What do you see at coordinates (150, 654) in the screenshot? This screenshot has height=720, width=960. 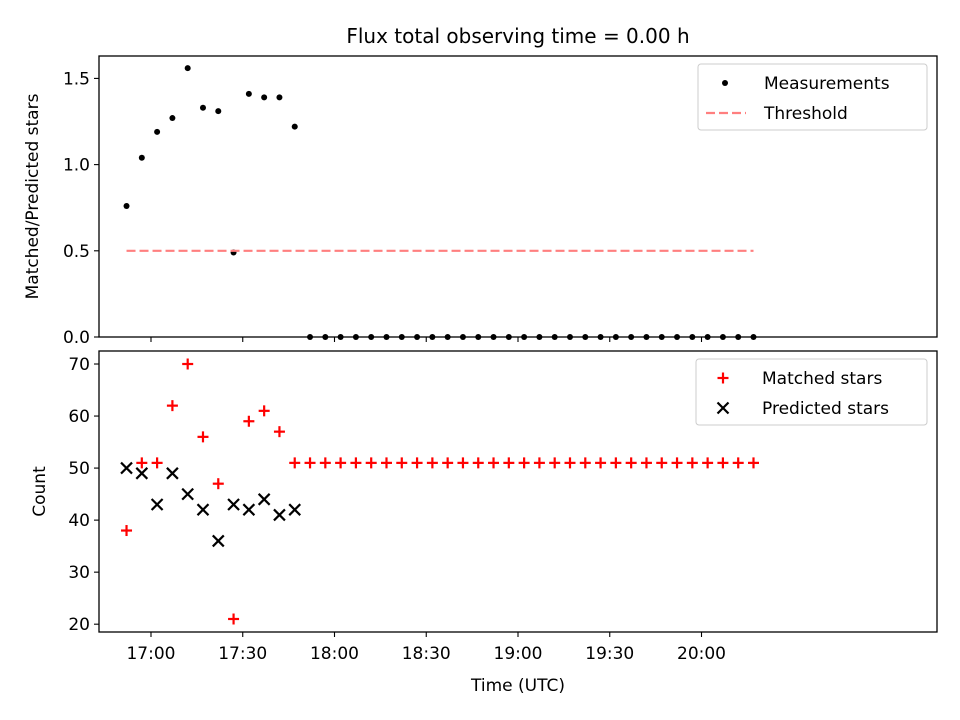 I see `x-tick-label: 17:00` at bounding box center [150, 654].